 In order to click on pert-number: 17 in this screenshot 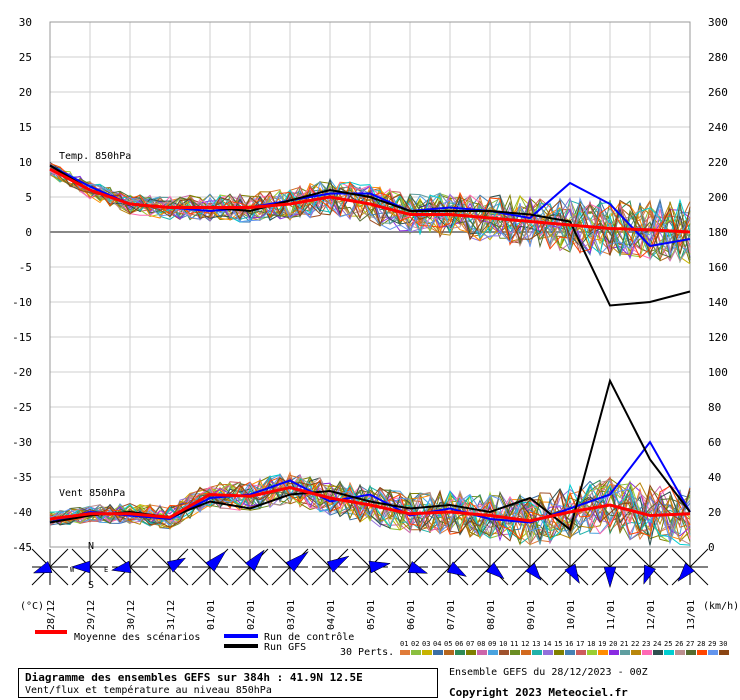, I will do `click(580, 644)`.